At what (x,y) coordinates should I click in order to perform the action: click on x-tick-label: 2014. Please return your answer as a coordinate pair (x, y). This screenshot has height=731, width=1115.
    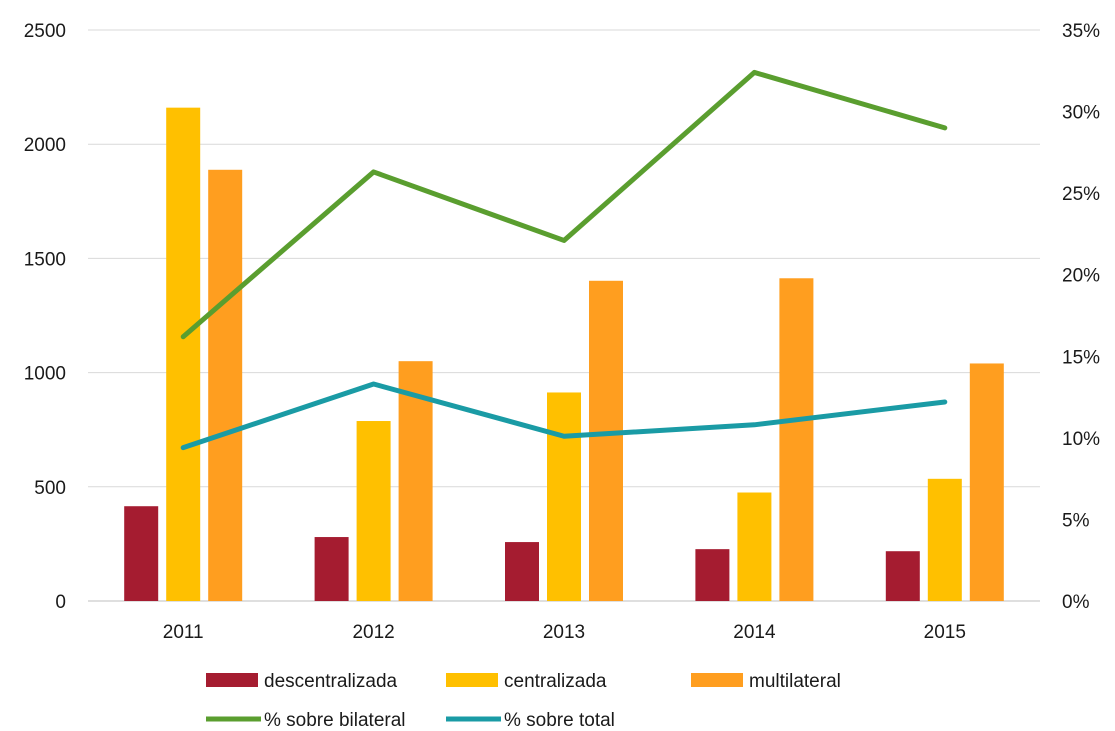
    Looking at the image, I should click on (754, 632).